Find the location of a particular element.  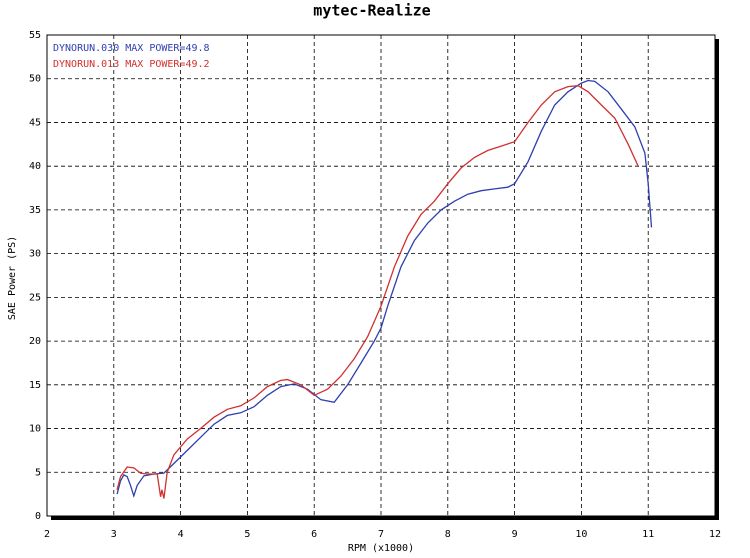

y-tick-label: 40 is located at coordinates (35, 166).